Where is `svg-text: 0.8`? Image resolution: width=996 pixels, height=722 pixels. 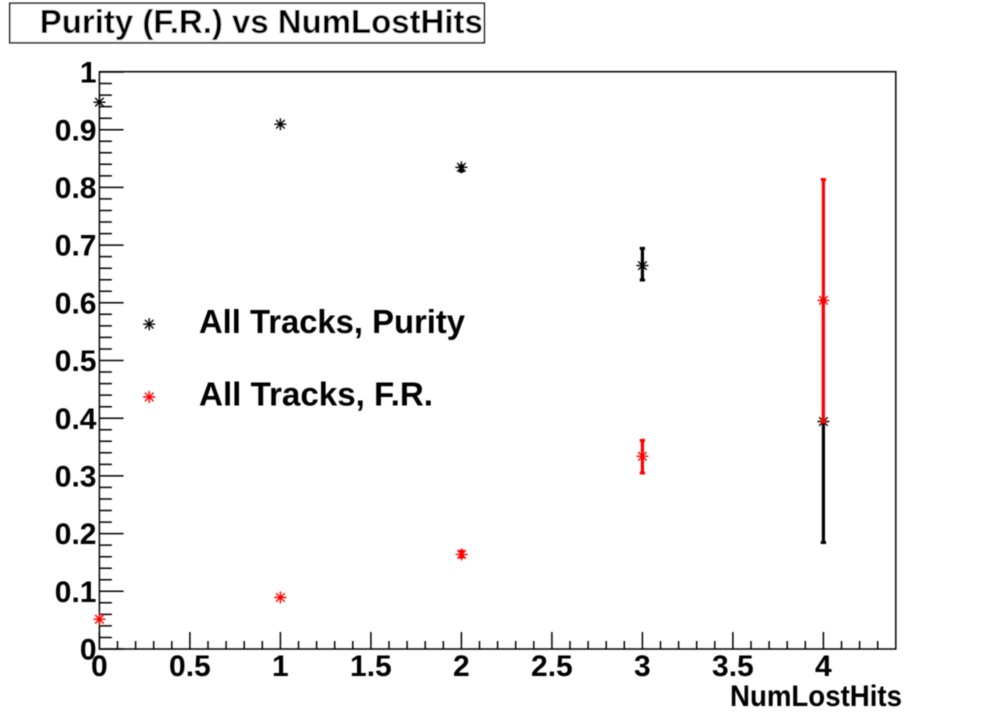
svg-text: 0.8 is located at coordinates (76, 188).